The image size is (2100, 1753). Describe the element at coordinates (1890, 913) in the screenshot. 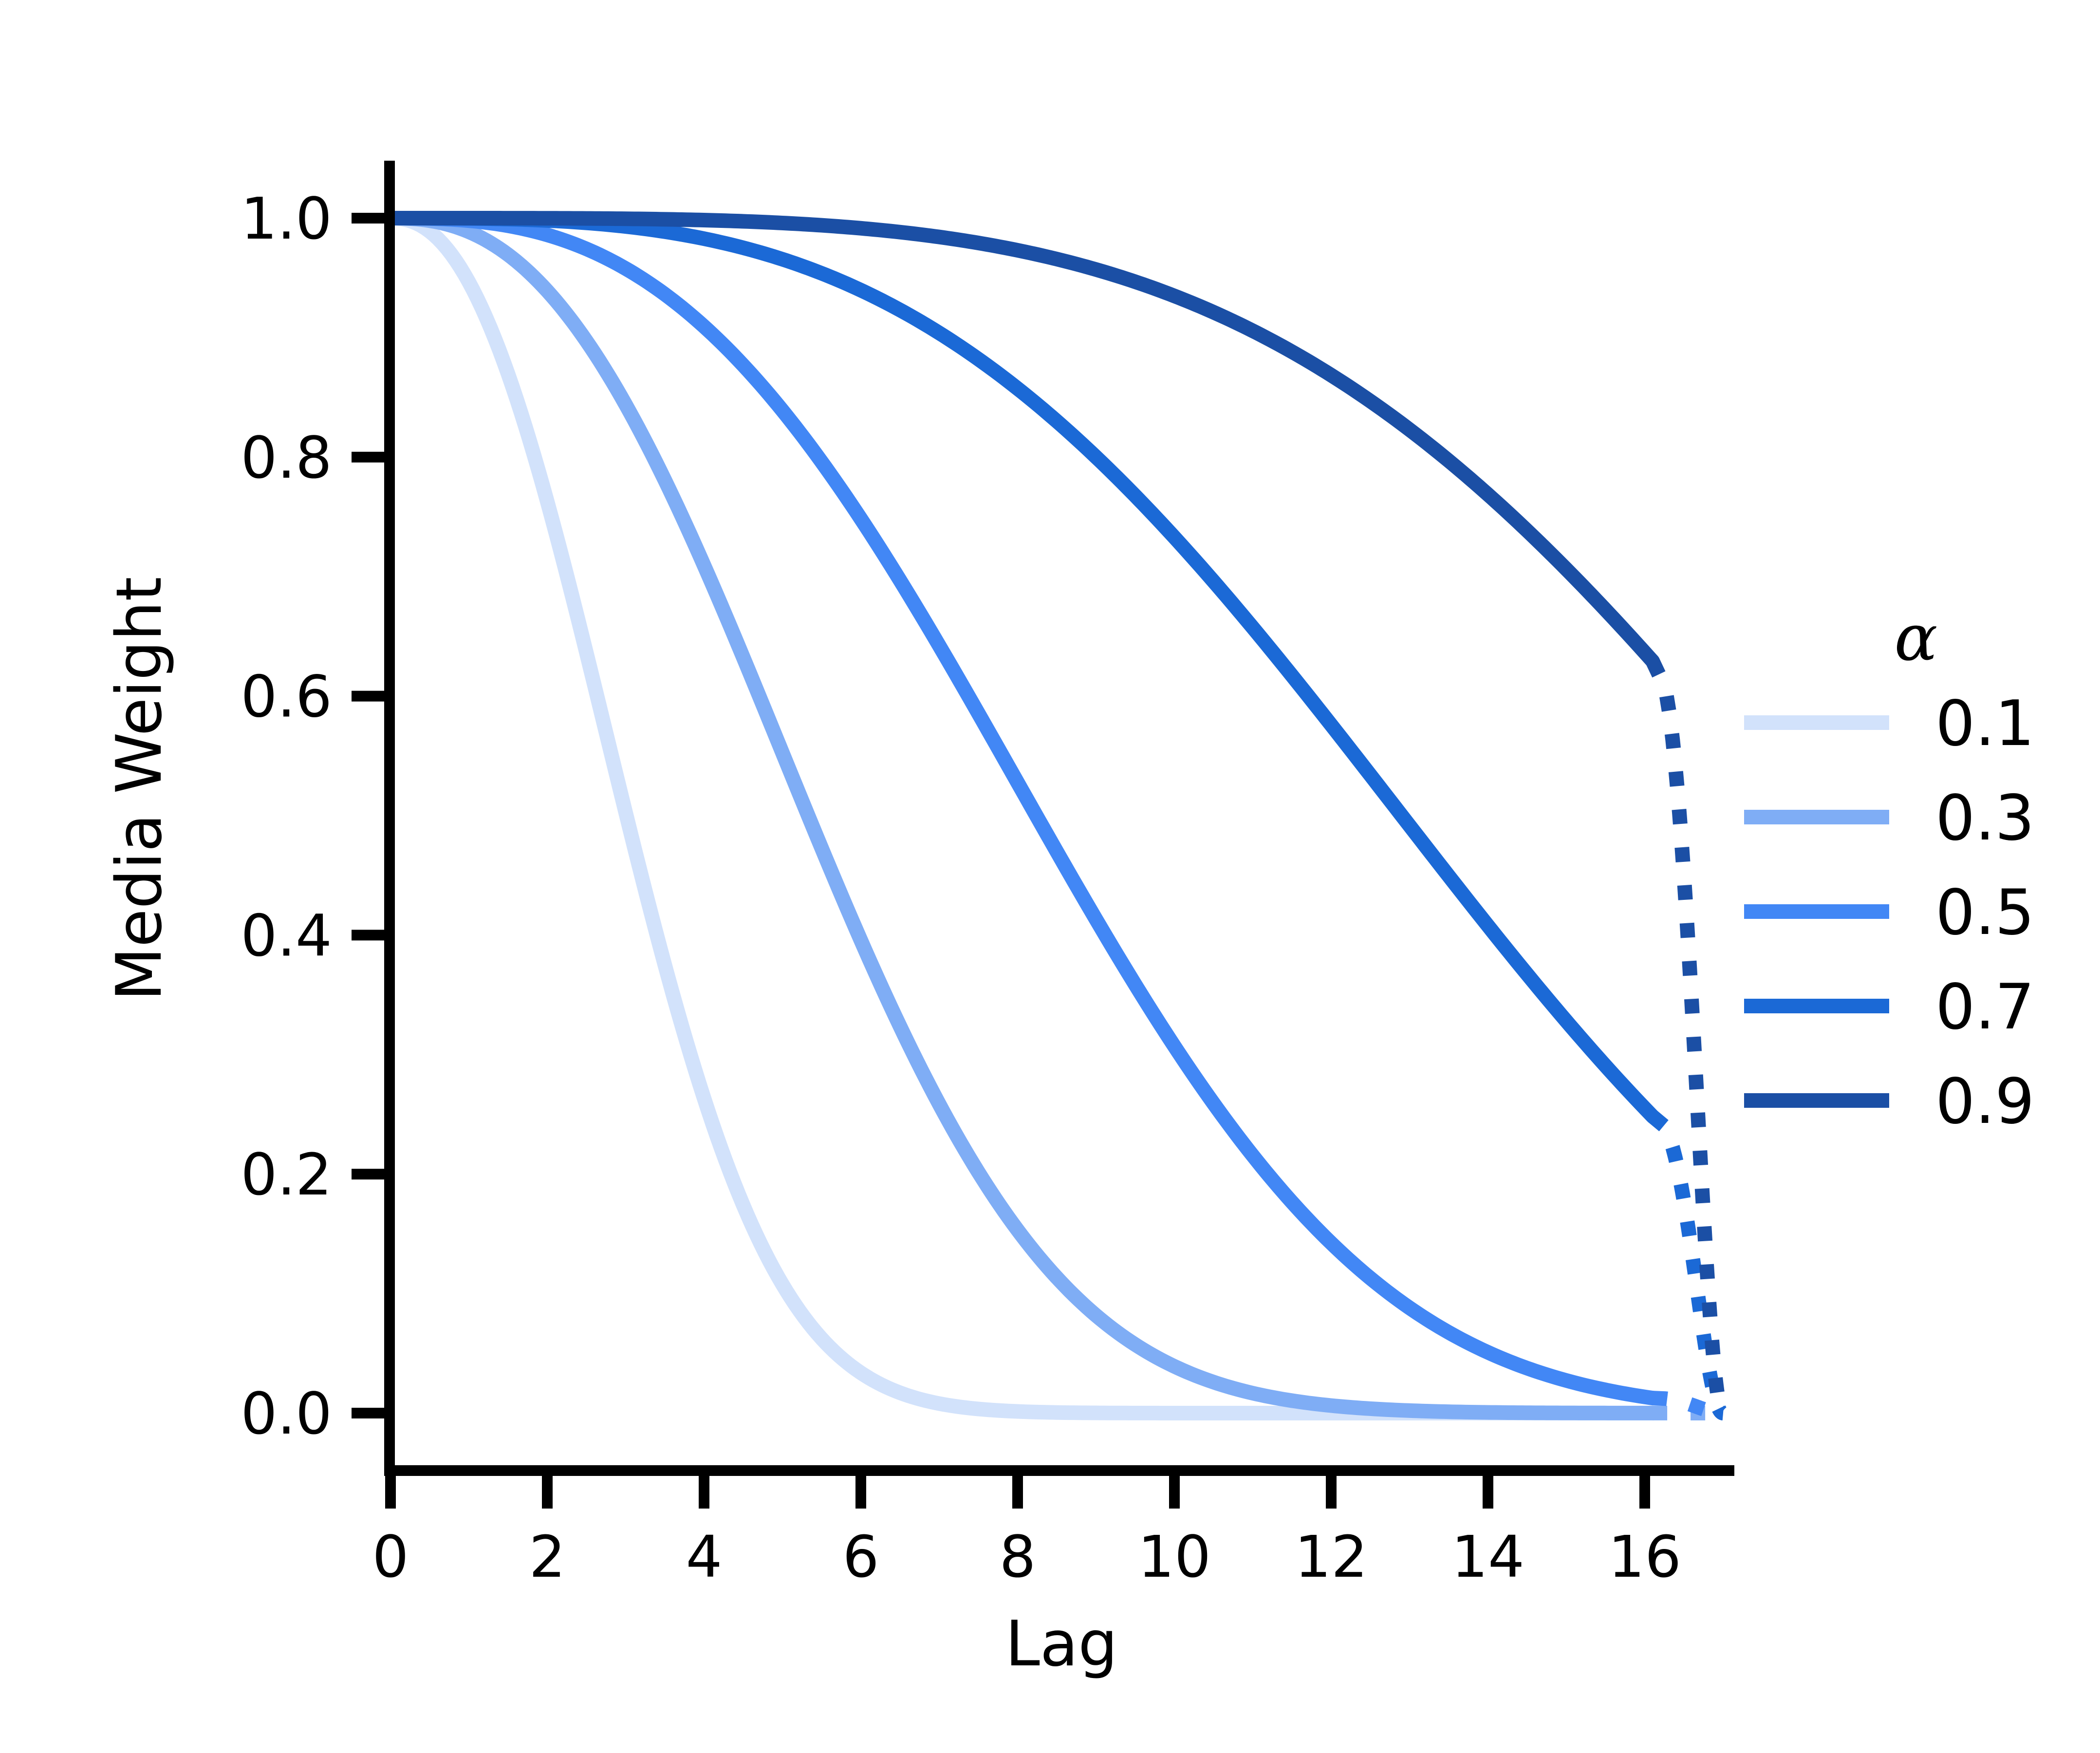

I see `legend-entries-group: 0.1 0.3 0.5 0.7 0.9` at that location.